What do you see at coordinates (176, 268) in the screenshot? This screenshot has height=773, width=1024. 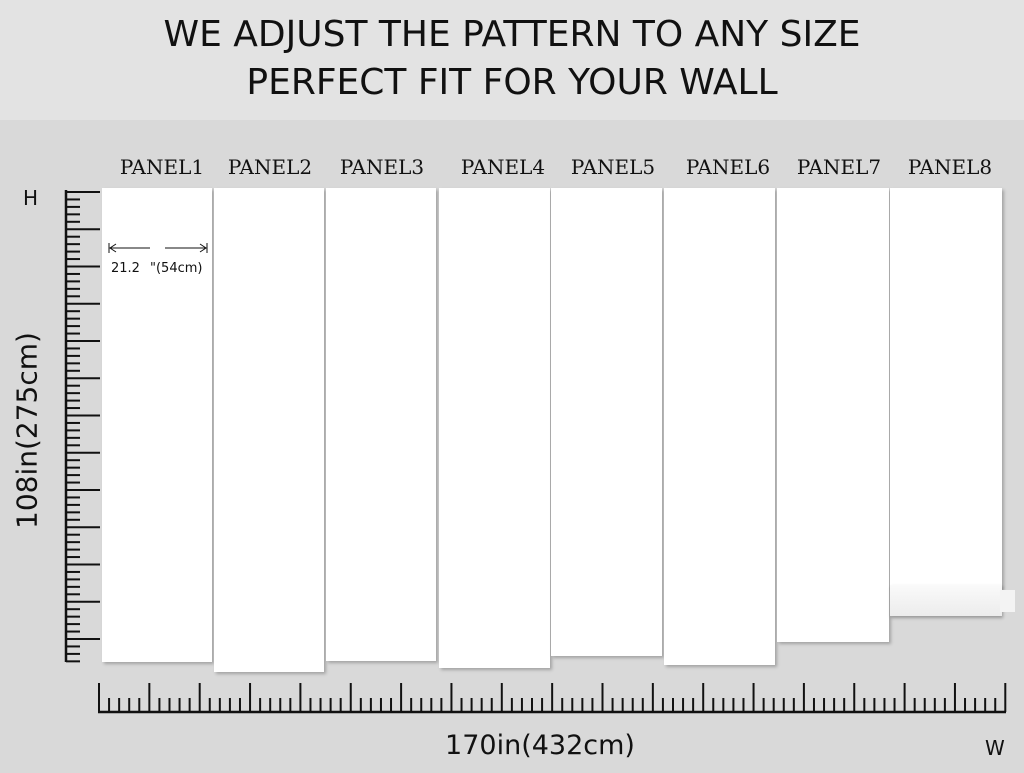 I see `width-cm: "(54cm)` at bounding box center [176, 268].